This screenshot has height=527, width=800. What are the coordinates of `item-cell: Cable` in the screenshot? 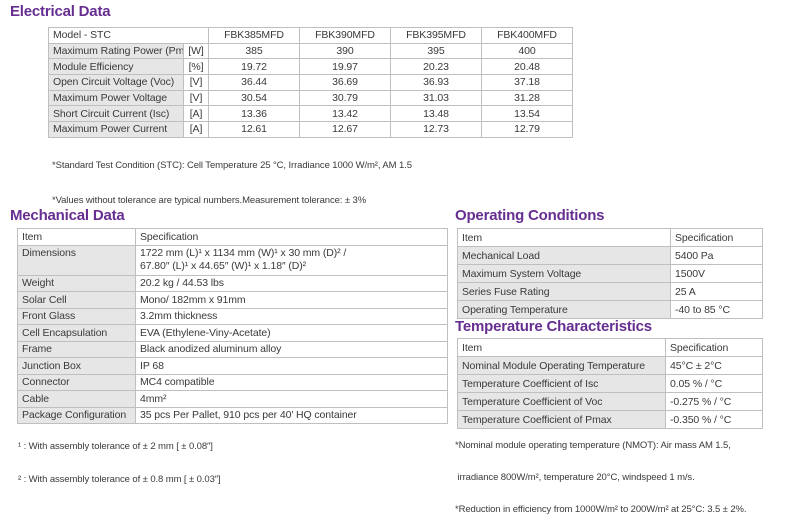 It's located at (76, 399).